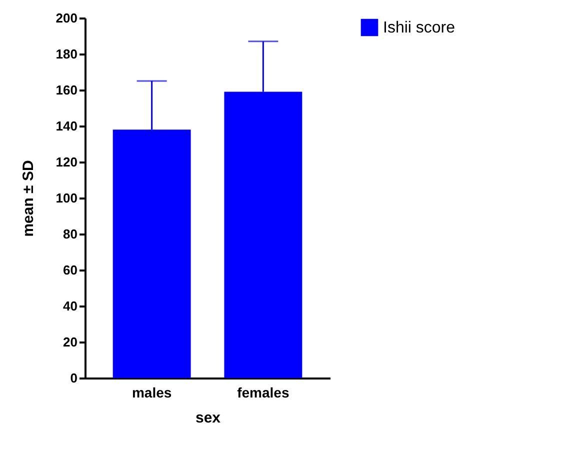 This screenshot has height=454, width=571. Describe the element at coordinates (152, 392) in the screenshot. I see `x-tick-label: males` at that location.